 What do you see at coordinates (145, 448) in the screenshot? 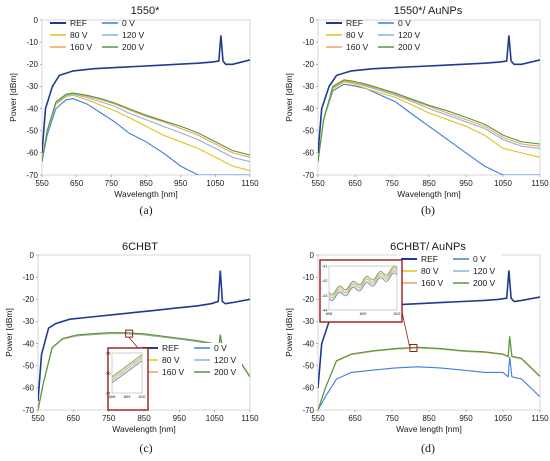
I see `panel-caption: (c)` at bounding box center [145, 448].